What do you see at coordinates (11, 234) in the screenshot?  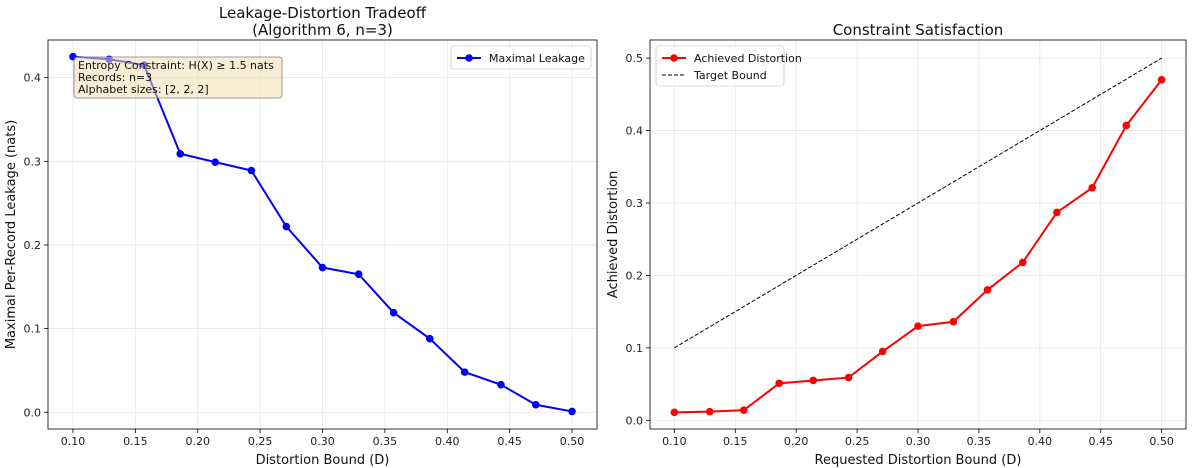 I see `y-axis-label: Maximal Per-Record Leakage (nats)` at bounding box center [11, 234].